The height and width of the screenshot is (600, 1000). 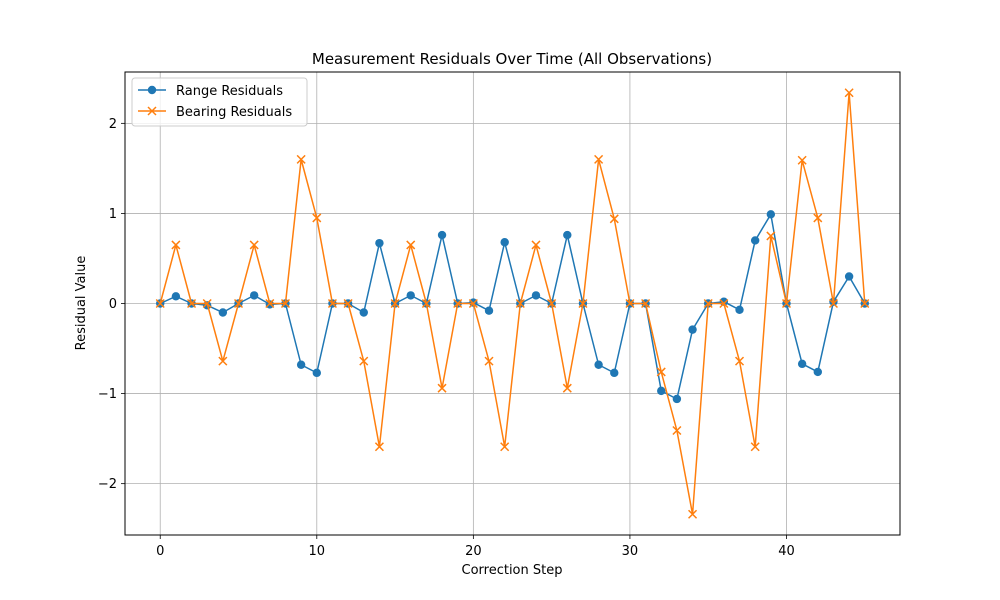 What do you see at coordinates (81, 303) in the screenshot?
I see `y-axis-label: Residual Value` at bounding box center [81, 303].